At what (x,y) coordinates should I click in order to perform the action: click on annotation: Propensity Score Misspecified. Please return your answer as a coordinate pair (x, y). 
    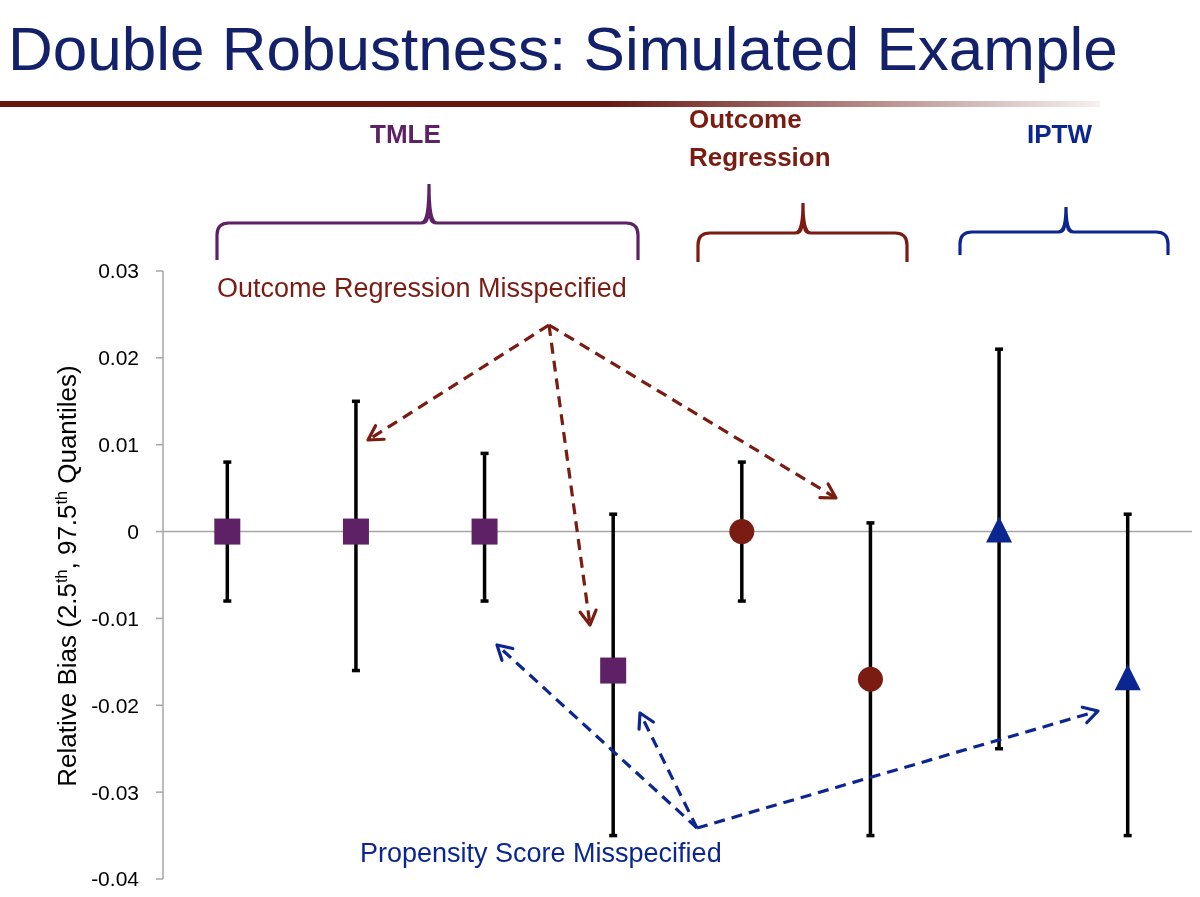
    Looking at the image, I should click on (541, 853).